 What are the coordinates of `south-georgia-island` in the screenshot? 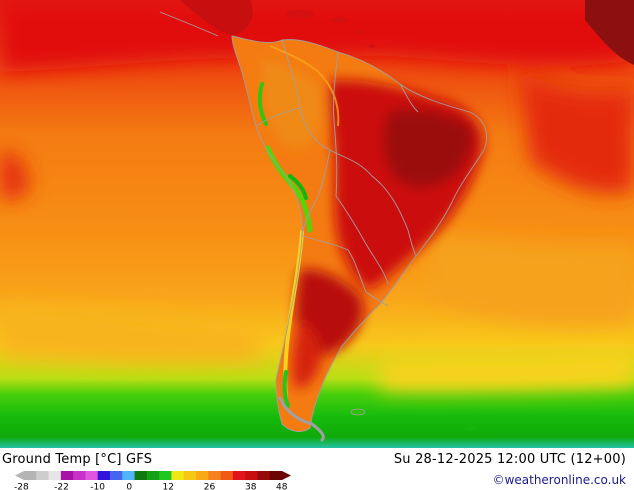 It's located at (470, 428).